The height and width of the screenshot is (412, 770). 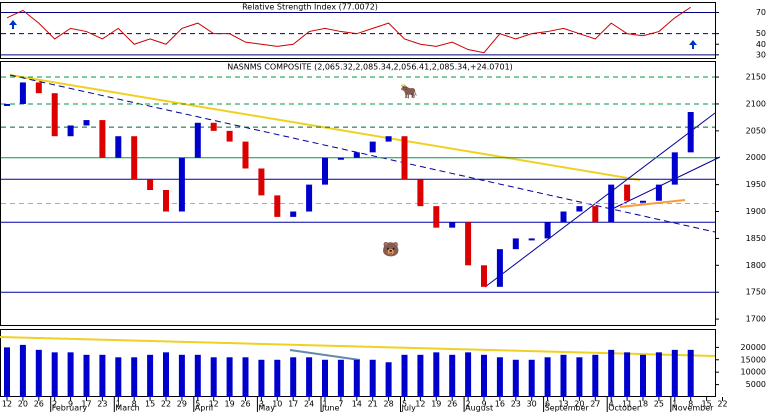 I want to click on y-tick-label: 2100, so click(x=756, y=103).